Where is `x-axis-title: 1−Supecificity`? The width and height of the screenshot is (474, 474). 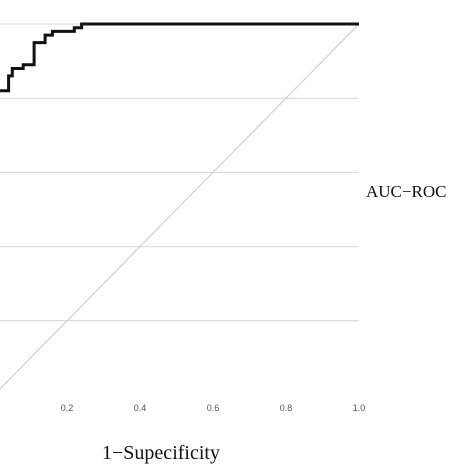
x-axis-title: 1−Supecificity is located at coordinates (161, 453).